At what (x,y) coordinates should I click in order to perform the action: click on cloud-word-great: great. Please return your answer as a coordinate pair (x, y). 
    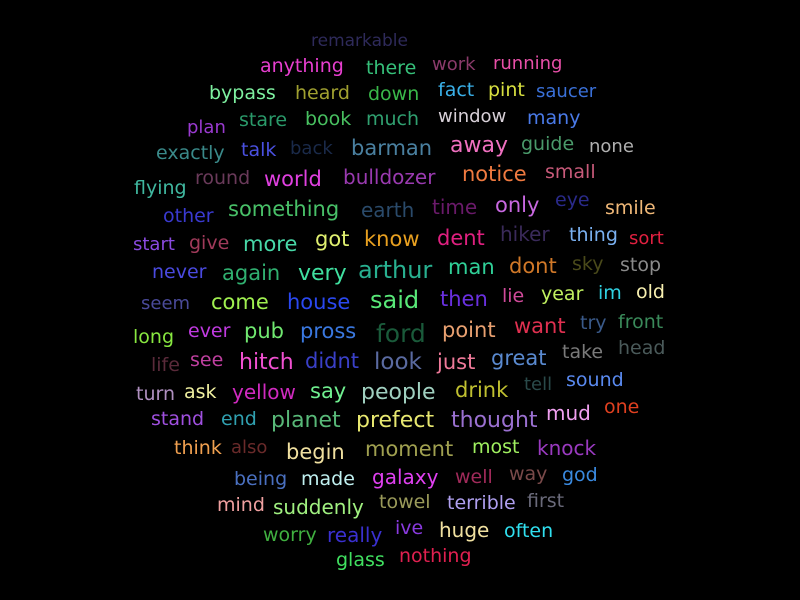
    Looking at the image, I should click on (519, 358).